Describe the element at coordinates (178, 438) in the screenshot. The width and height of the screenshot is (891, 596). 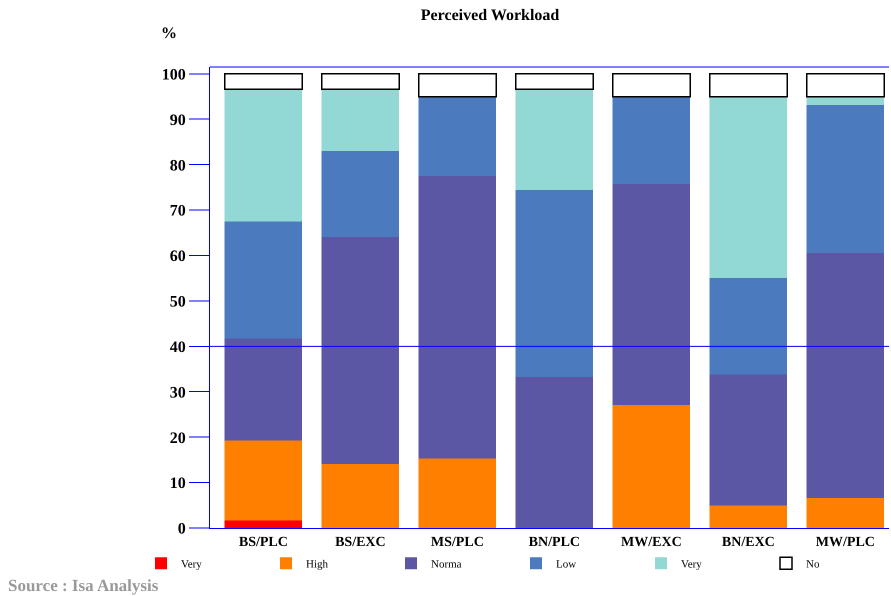
I see `y-tick-label: 20` at that location.